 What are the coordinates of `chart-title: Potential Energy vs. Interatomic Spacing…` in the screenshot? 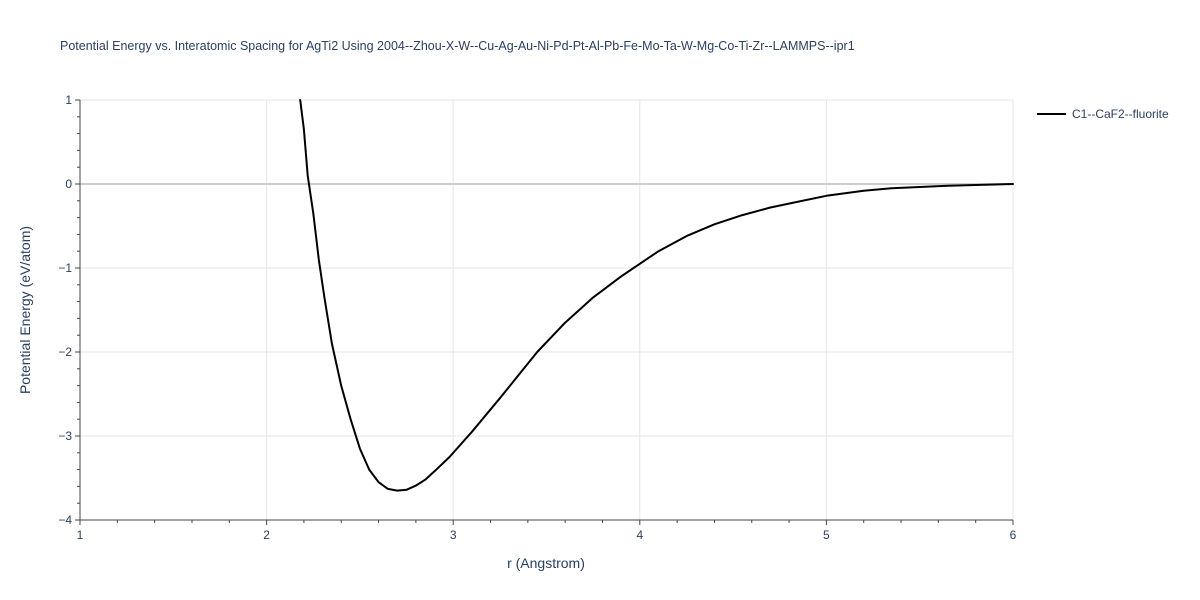 It's located at (457, 46).